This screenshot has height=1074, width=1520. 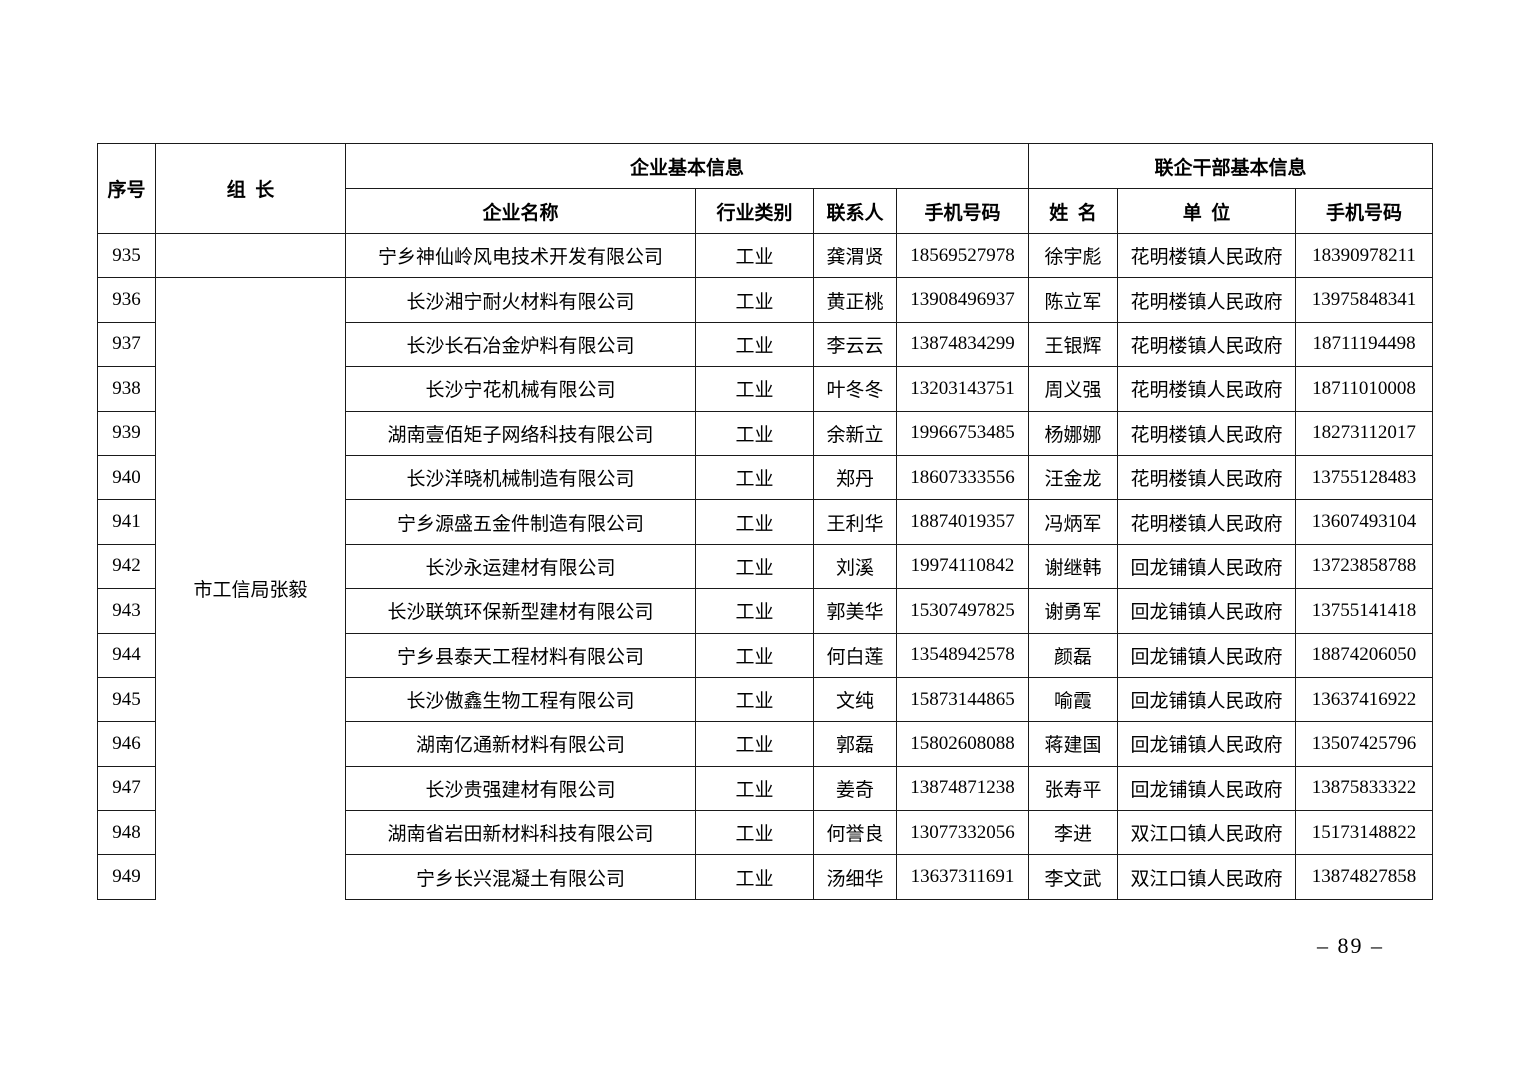 I want to click on contact-phone-cell: 18607333556, so click(x=962, y=477).